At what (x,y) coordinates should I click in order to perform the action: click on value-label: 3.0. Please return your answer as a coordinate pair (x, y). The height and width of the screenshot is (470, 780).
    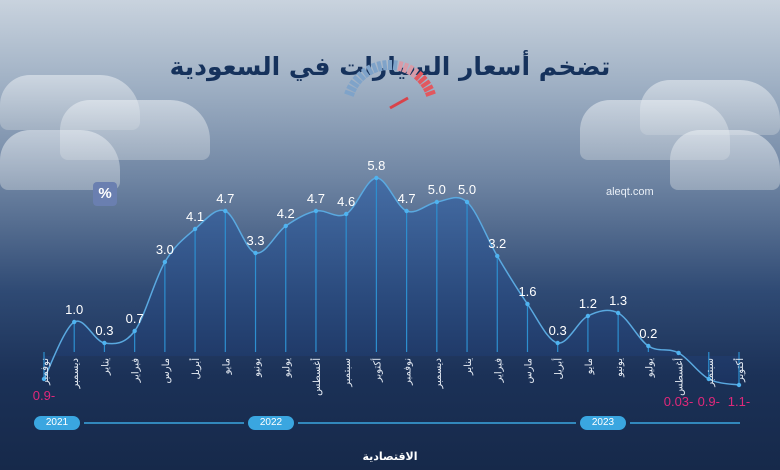
    Looking at the image, I should click on (165, 249).